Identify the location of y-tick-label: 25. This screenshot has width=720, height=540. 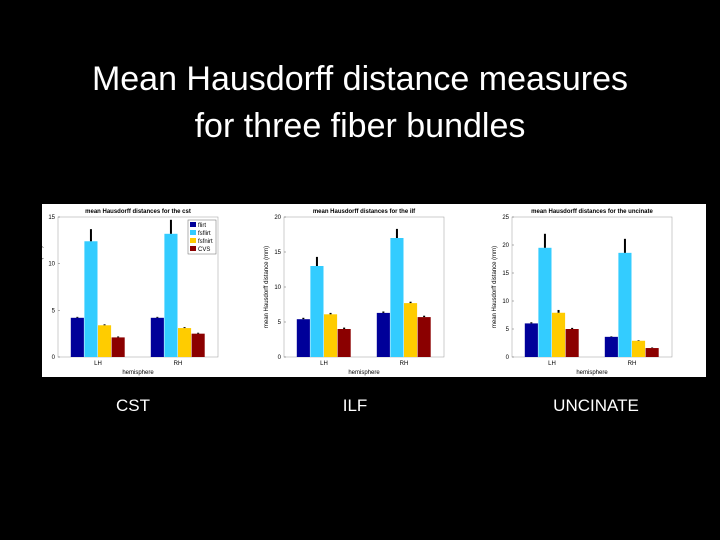
(505, 218).